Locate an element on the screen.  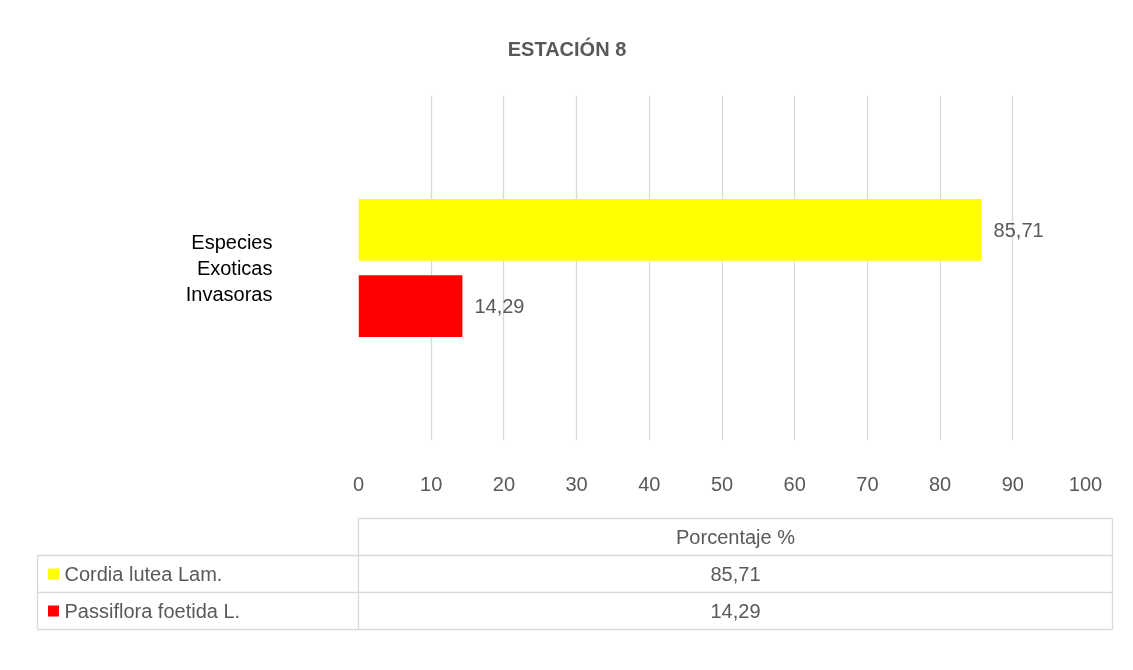
text: 14,29 is located at coordinates (735, 611).